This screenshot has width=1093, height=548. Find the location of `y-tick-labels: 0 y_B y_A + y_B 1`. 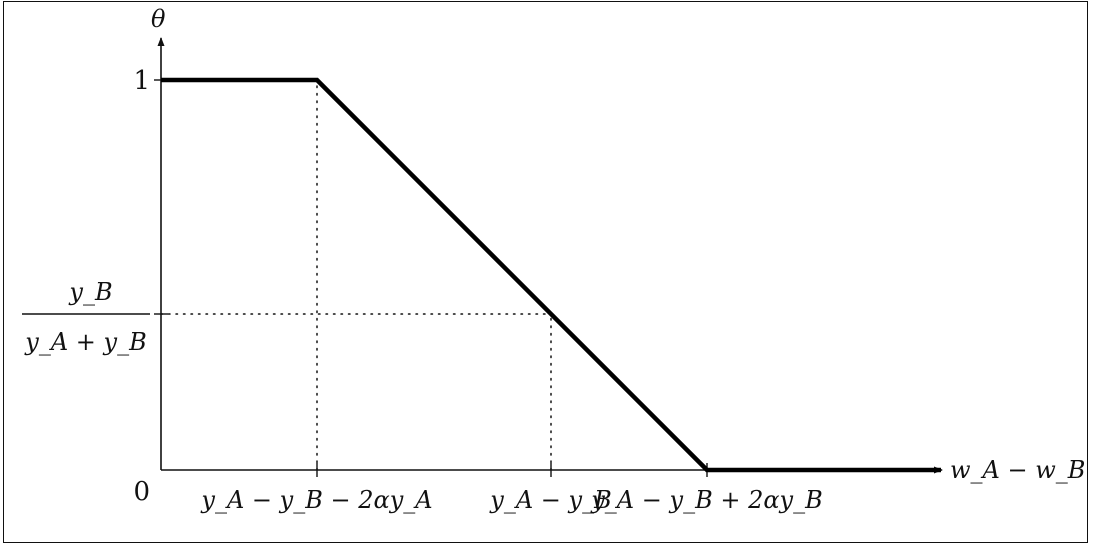

y-tick-labels: 0 y_B y_A + y_B 1 is located at coordinates (86, 286).